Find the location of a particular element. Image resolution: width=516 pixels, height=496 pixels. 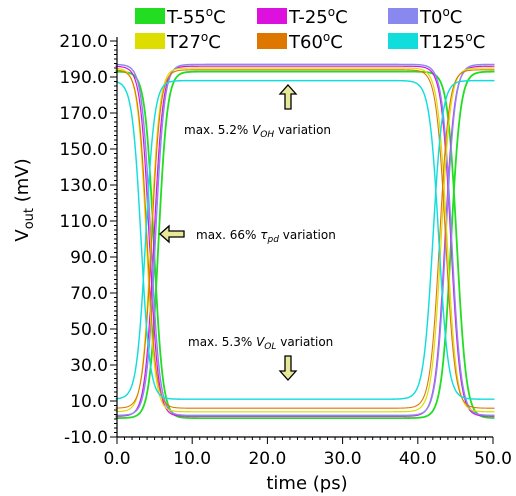

arrow-down-icon is located at coordinates (288, 368).